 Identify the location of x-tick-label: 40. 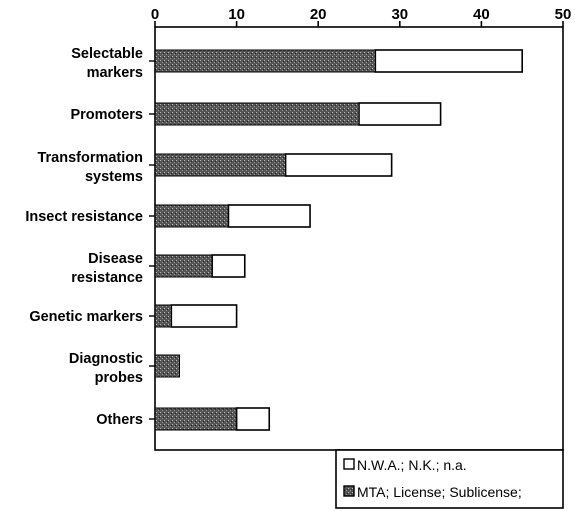
(481, 14).